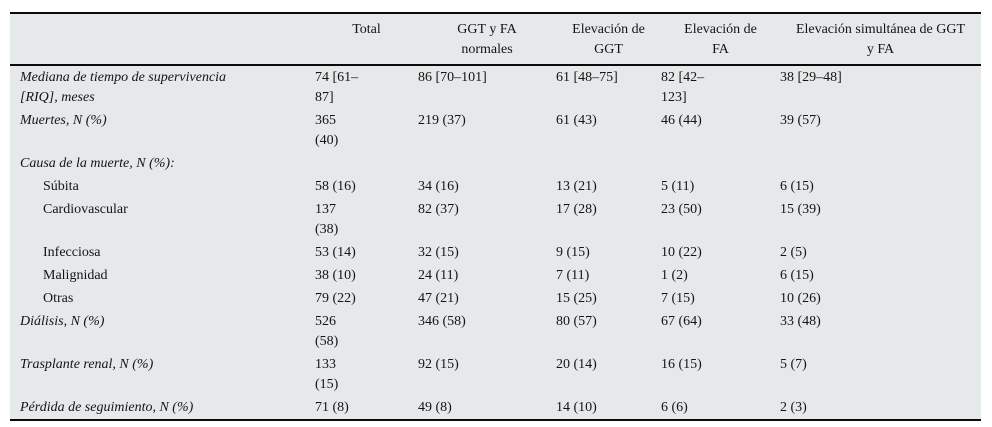  I want to click on cell-value: 5 (7), so click(793, 364).